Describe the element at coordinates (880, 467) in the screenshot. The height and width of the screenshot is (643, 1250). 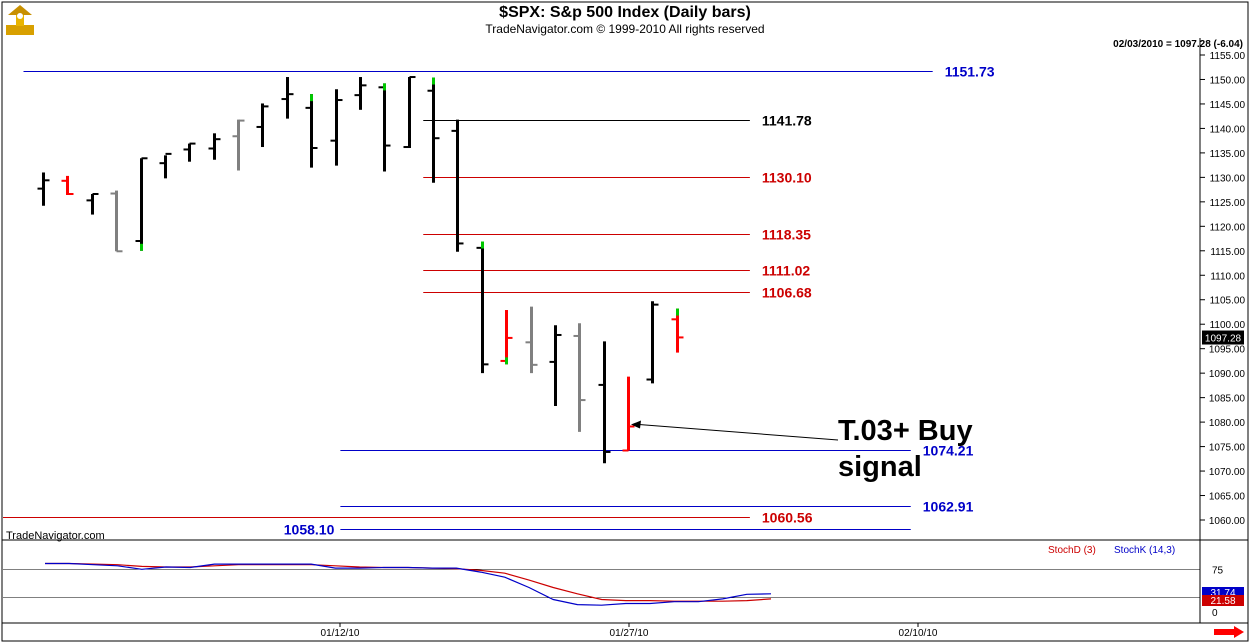
I see `annotation-text-line2: signal` at that location.